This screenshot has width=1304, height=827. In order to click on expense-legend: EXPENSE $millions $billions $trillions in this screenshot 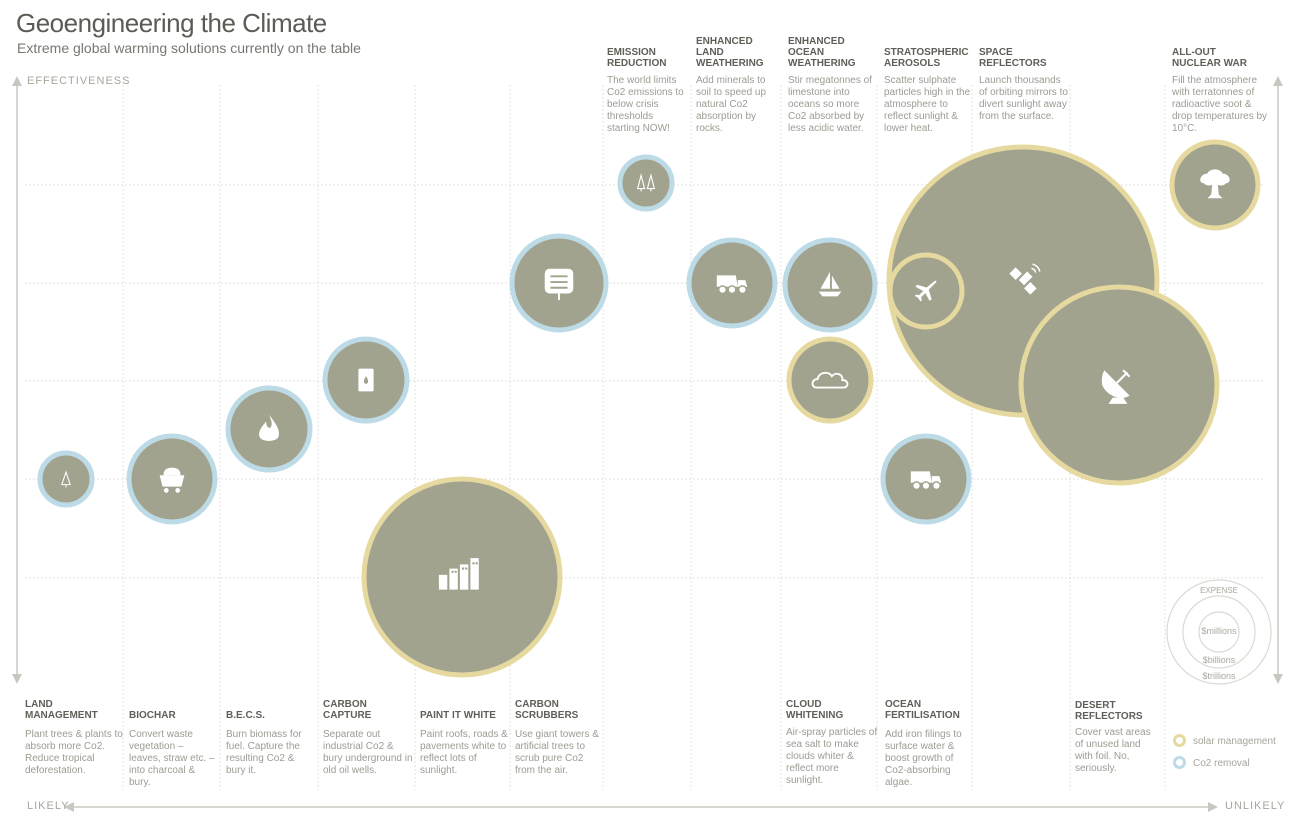, I will do `click(1219, 632)`.